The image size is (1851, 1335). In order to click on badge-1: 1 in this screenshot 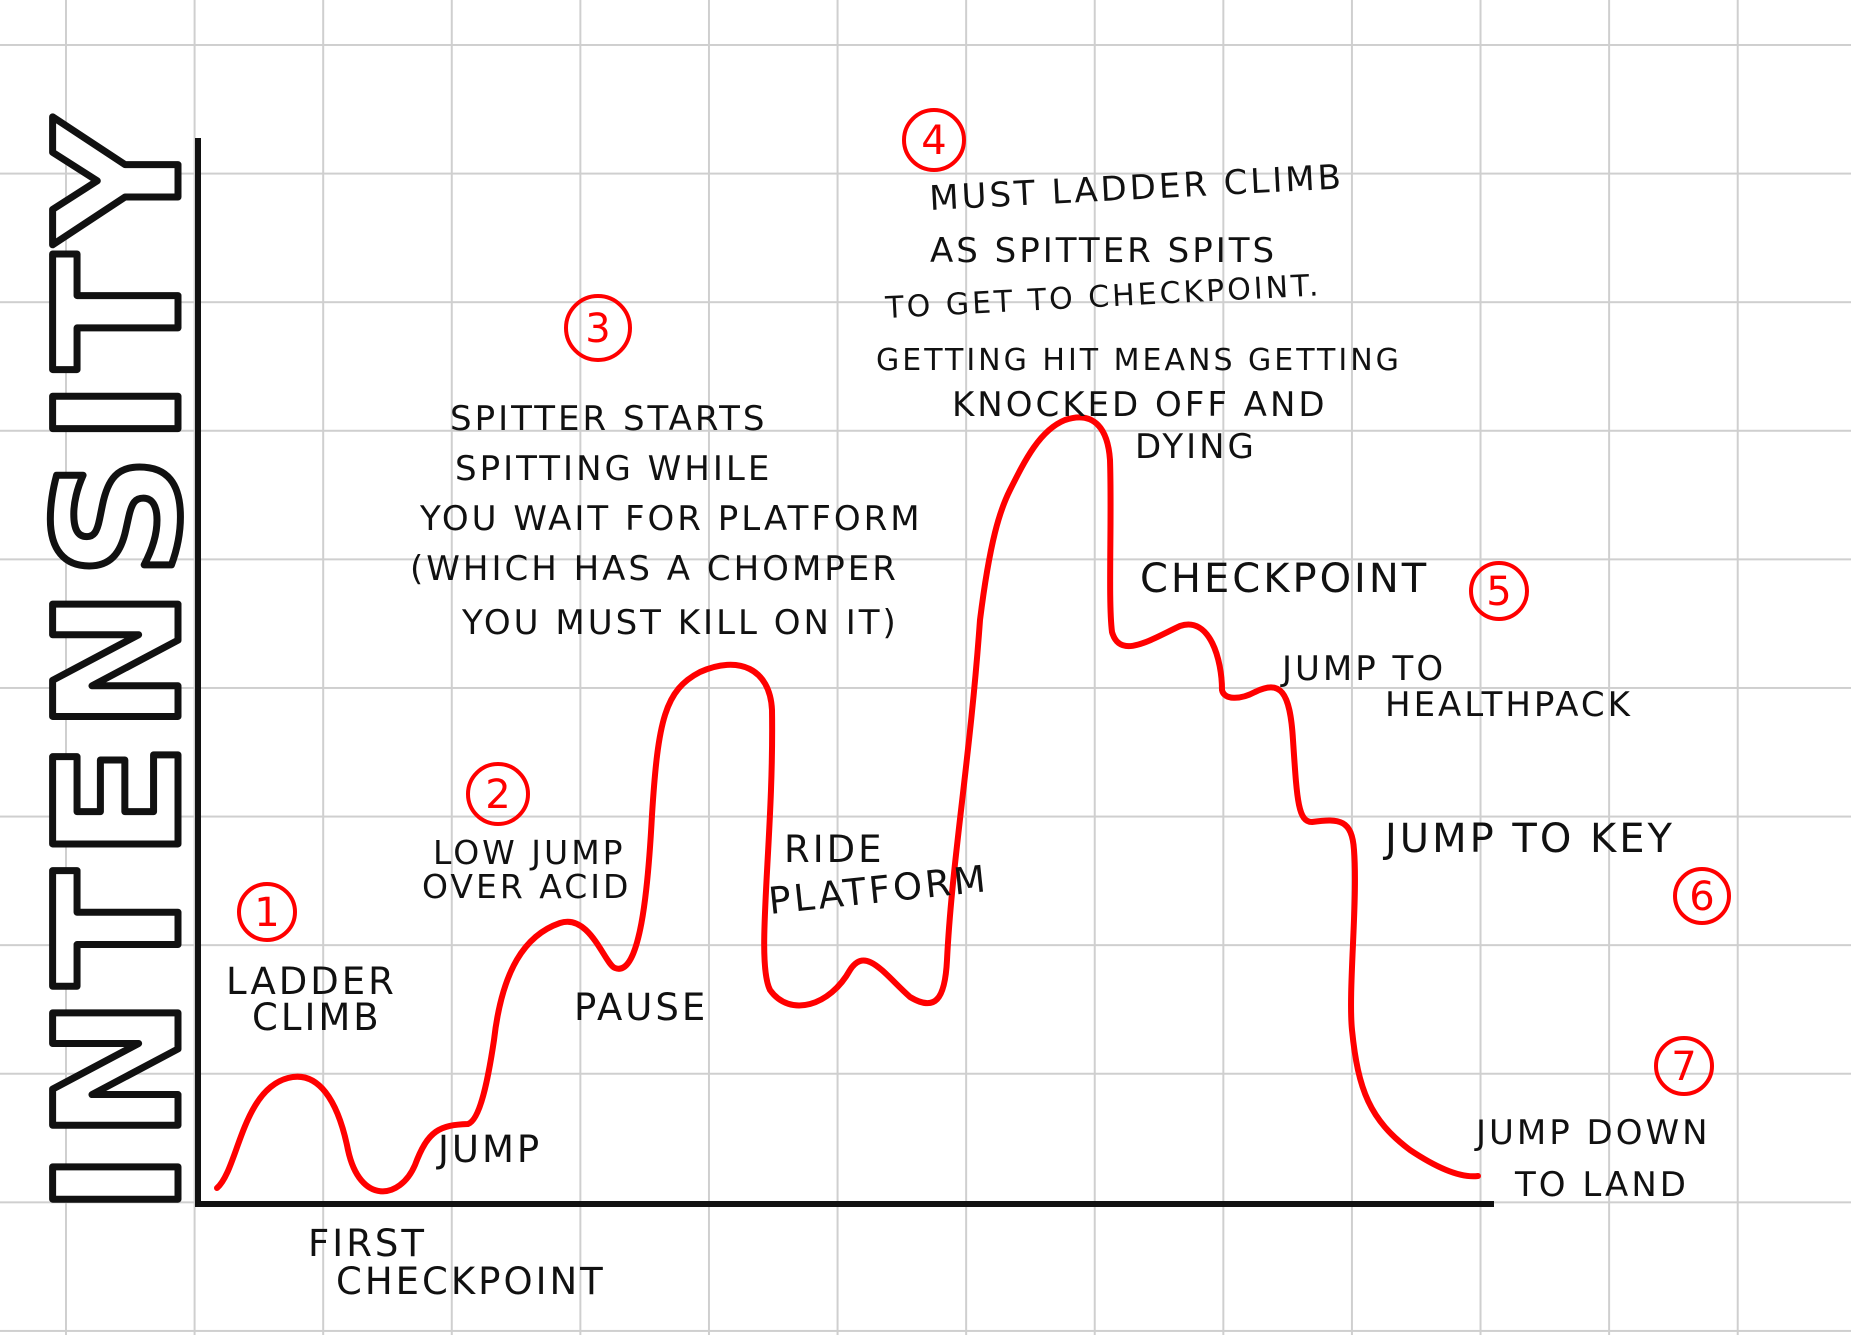, I will do `click(267, 912)`.